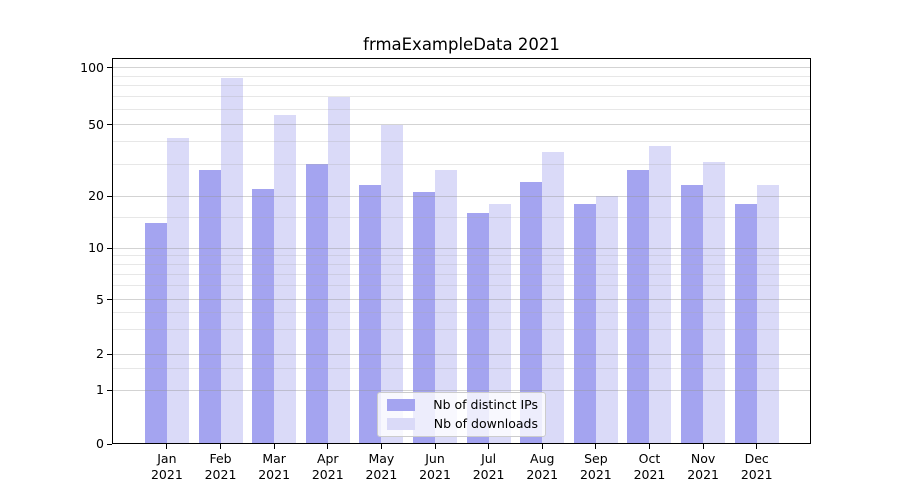  What do you see at coordinates (177, 291) in the screenshot?
I see `bar-nb-of-downloads-jan` at bounding box center [177, 291].